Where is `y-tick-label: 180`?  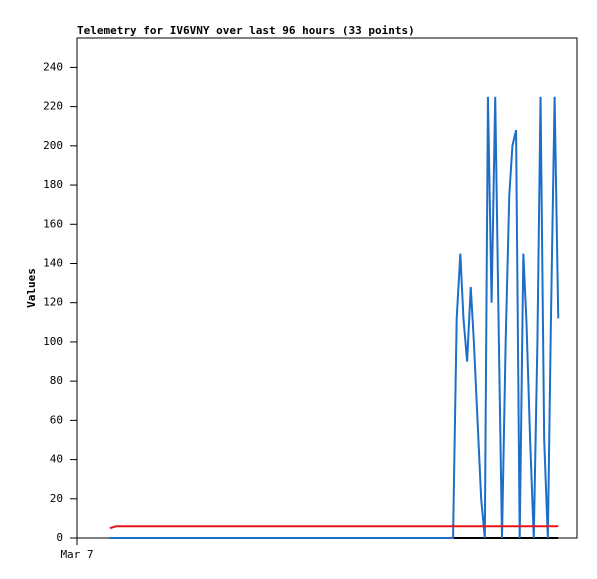 y-tick-label: 180 is located at coordinates (53, 184).